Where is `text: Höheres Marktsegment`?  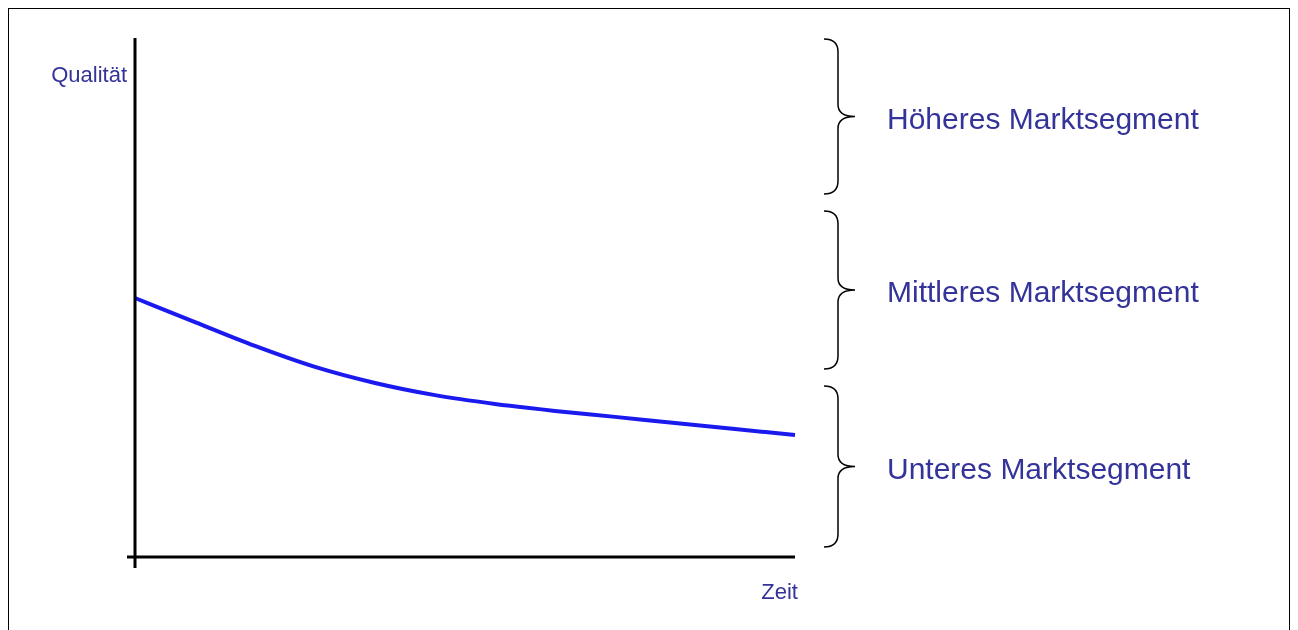 text: Höheres Marktsegment is located at coordinates (1043, 118).